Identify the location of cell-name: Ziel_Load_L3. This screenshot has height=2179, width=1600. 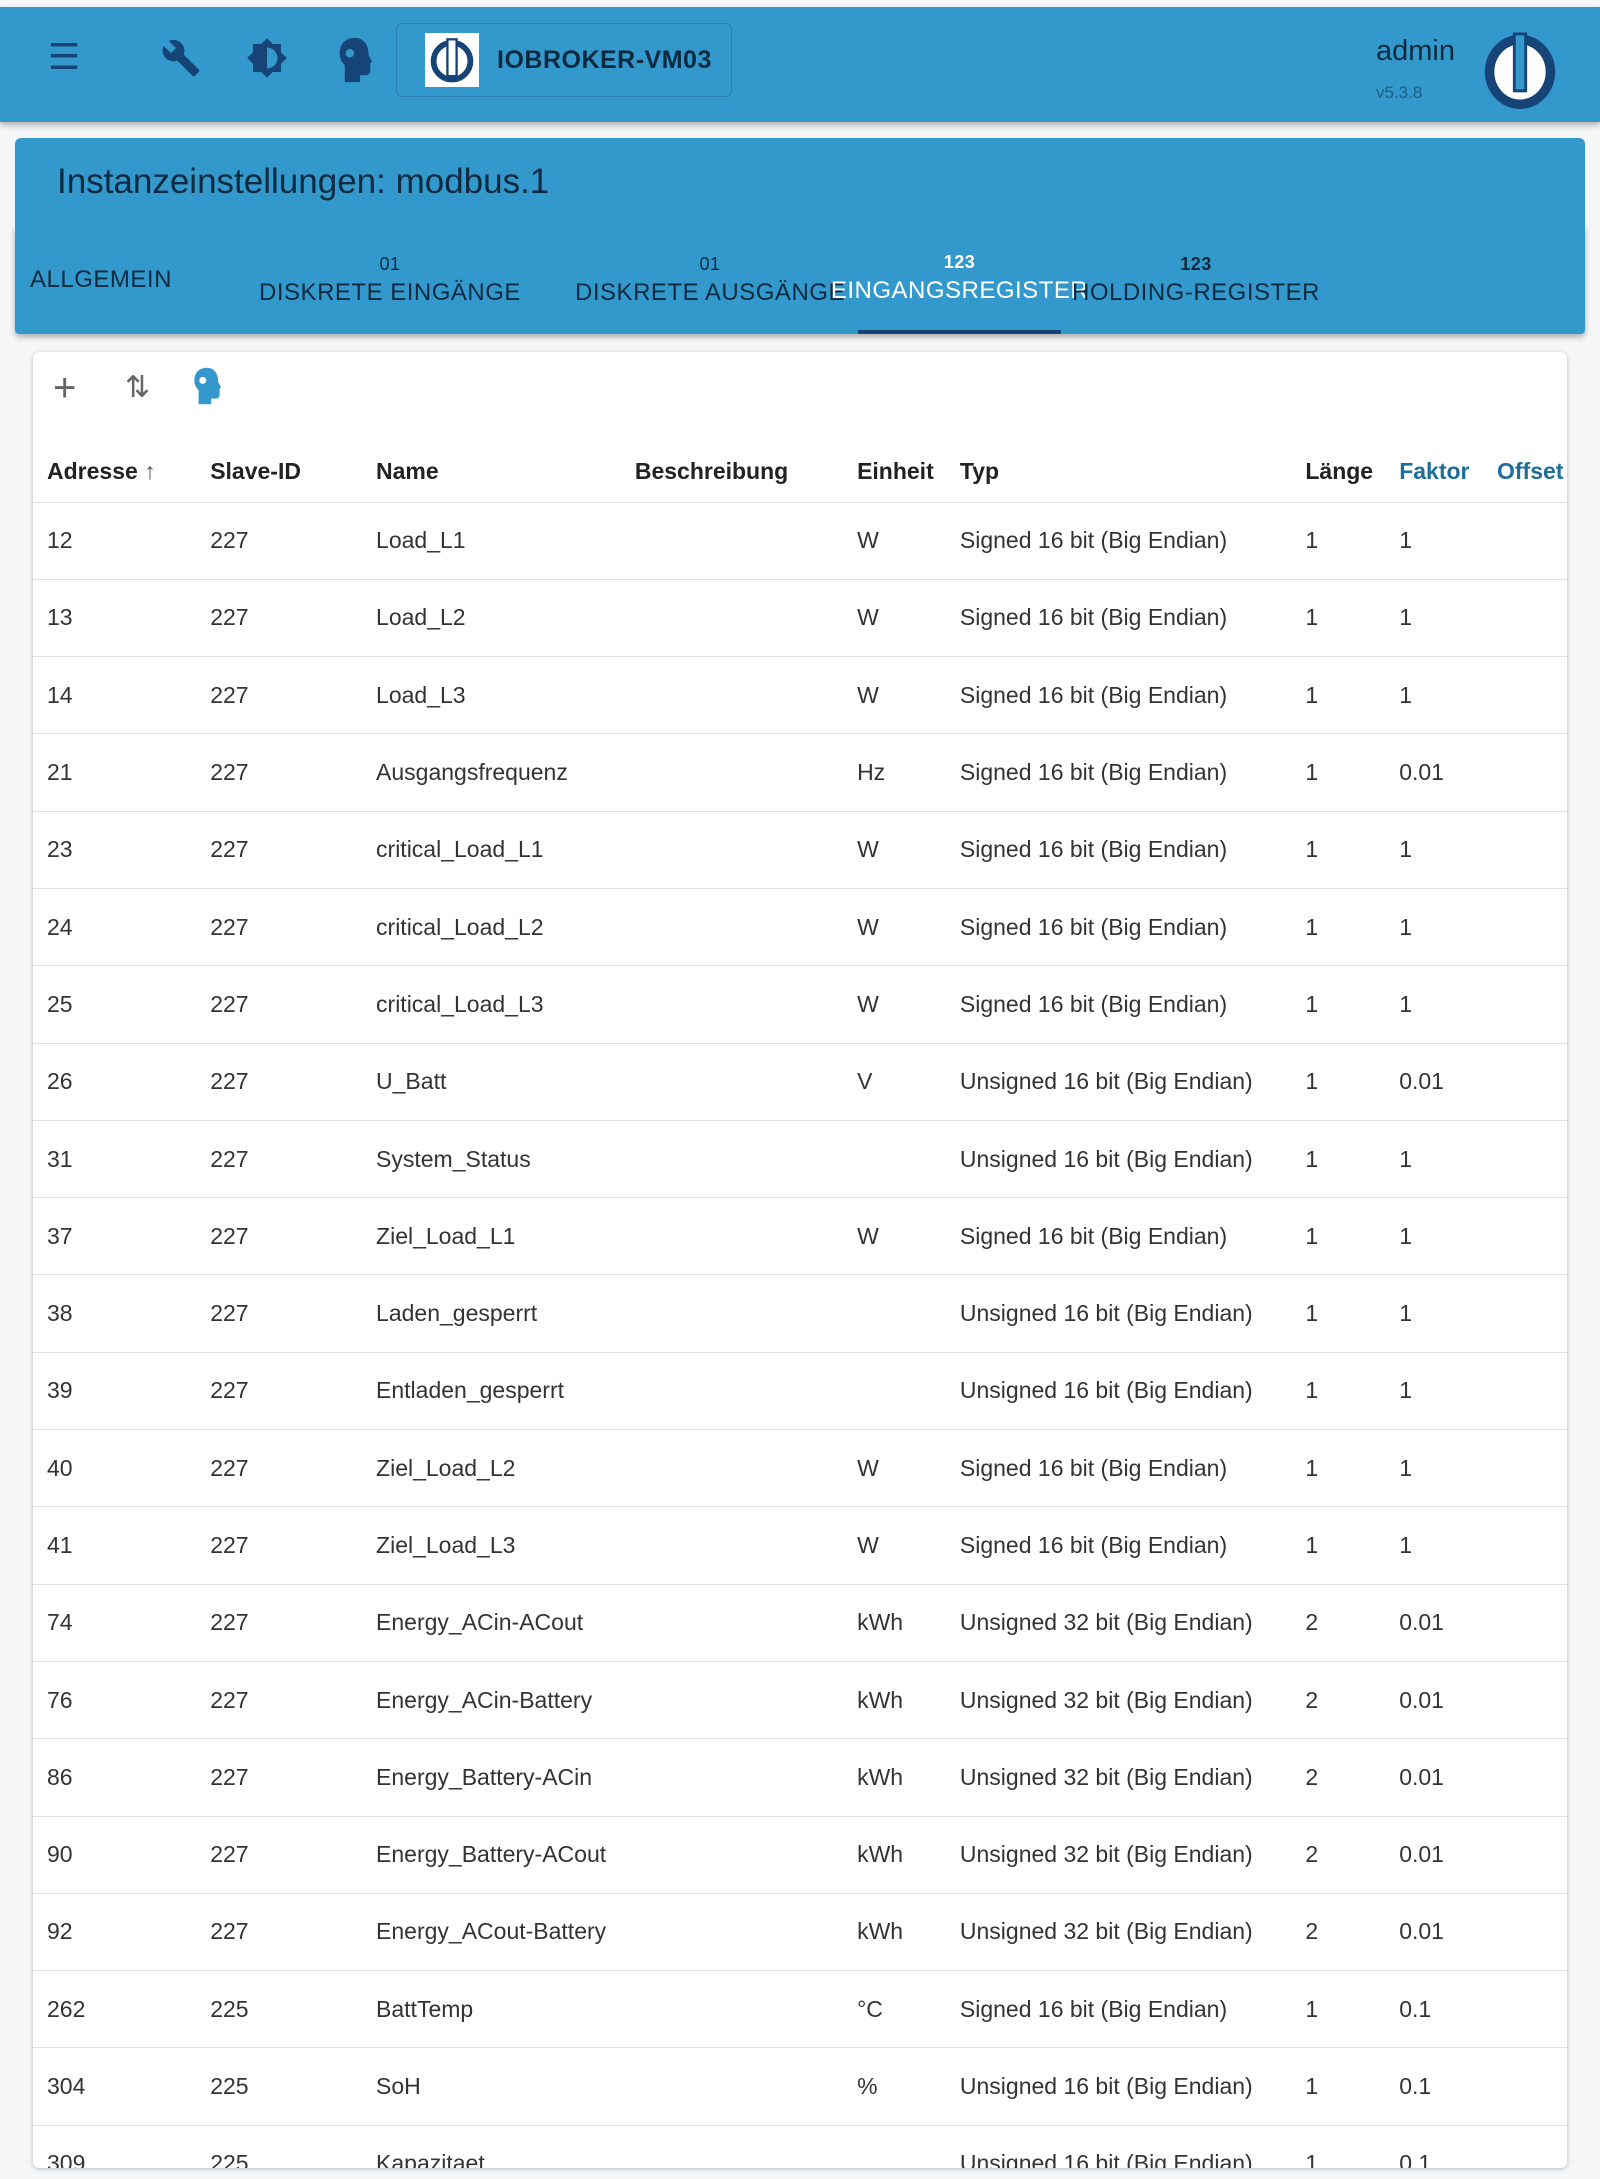
(491, 1545).